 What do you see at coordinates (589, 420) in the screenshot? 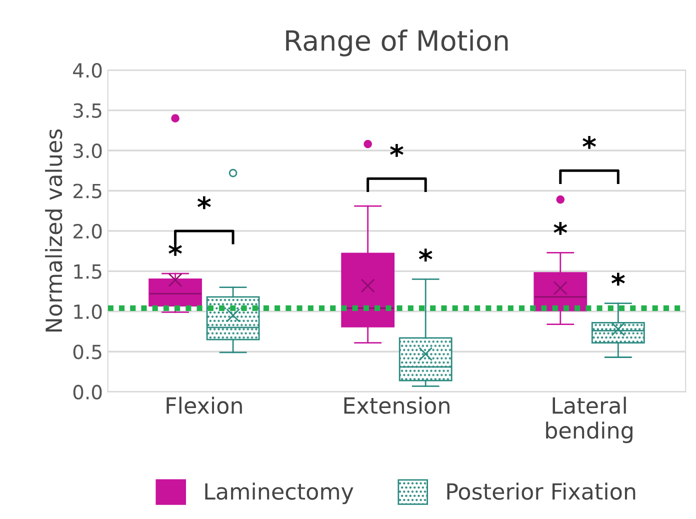
I see `x-tick-label: Lateral bending` at bounding box center [589, 420].